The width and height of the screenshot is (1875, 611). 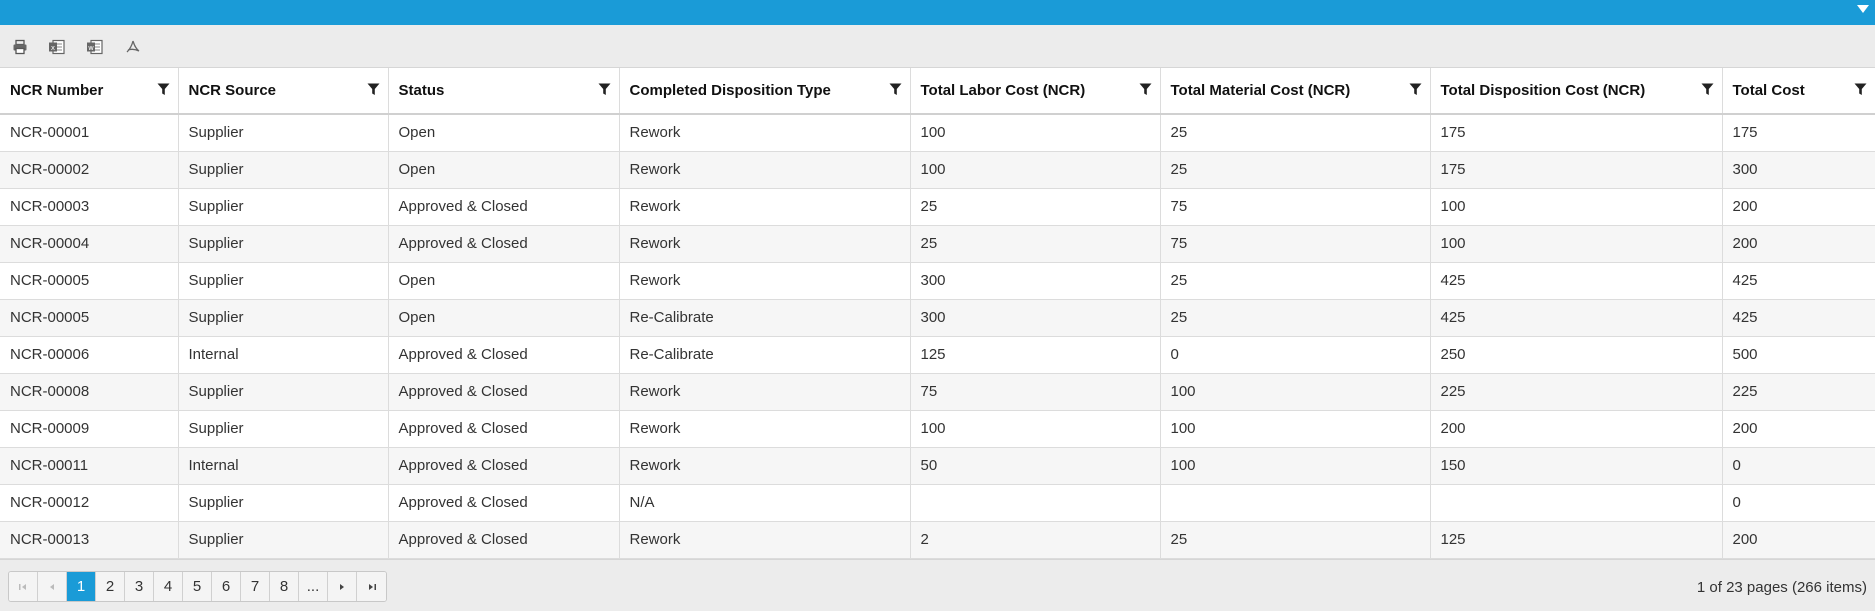 I want to click on last-page-icon, so click(x=371, y=586).